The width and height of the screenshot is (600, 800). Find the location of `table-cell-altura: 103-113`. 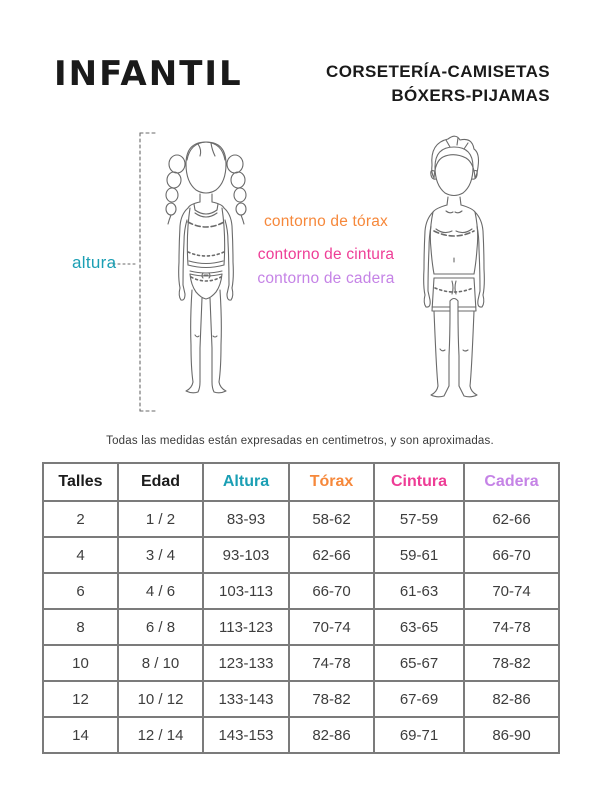

table-cell-altura: 103-113 is located at coordinates (246, 591).